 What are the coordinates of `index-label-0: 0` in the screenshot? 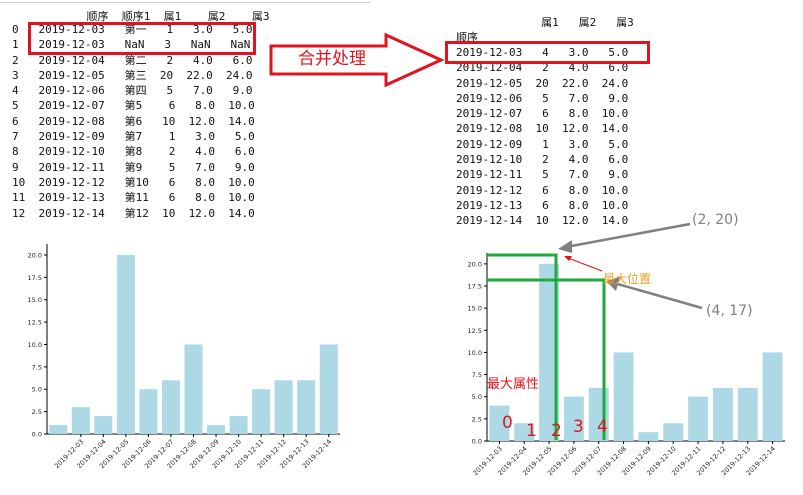 It's located at (507, 423).